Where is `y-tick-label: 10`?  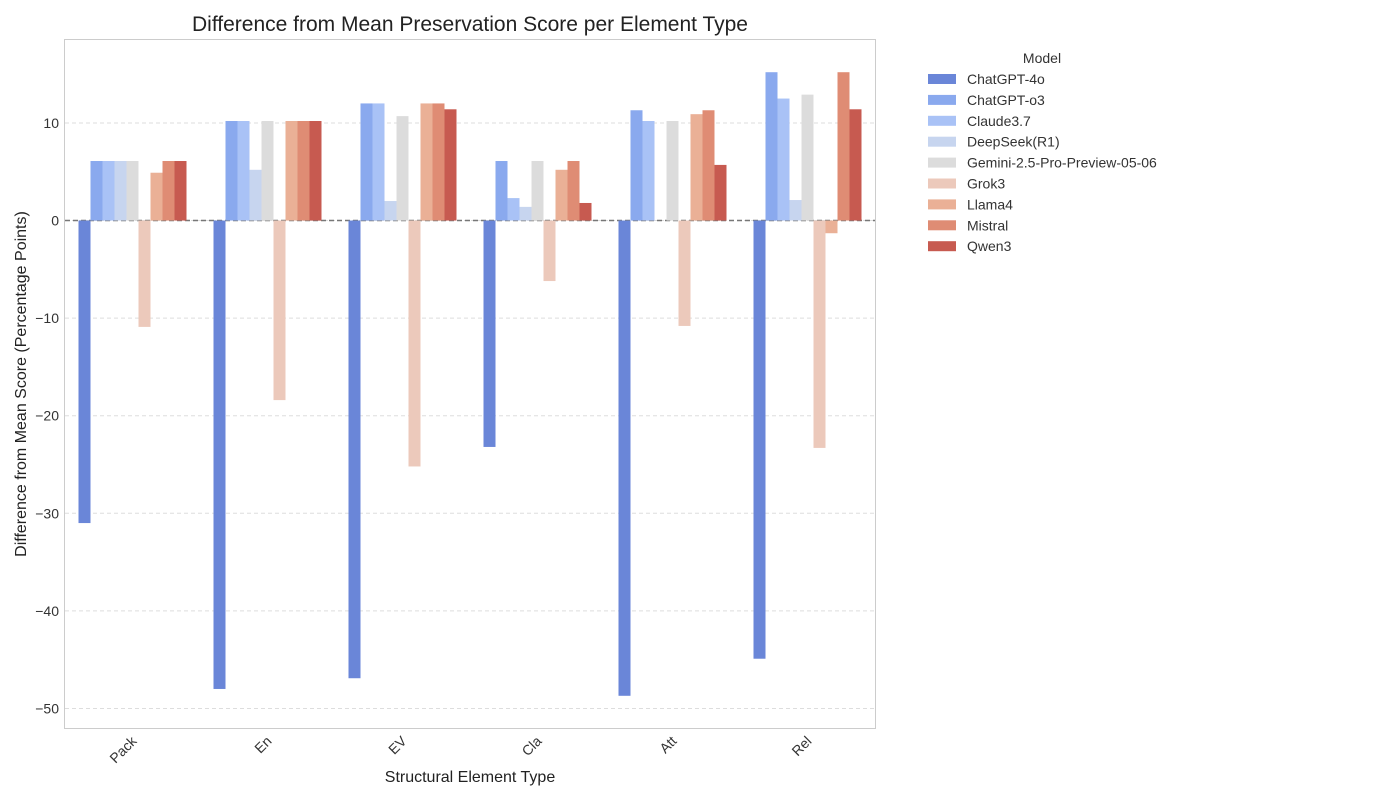
y-tick-label: 10 is located at coordinates (51, 123).